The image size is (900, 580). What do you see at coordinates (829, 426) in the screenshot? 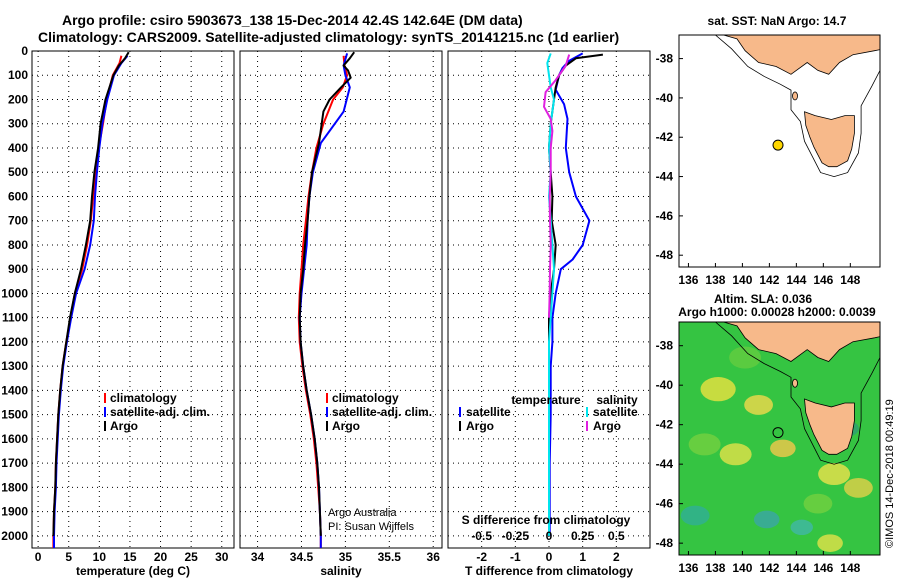
I see `land-tasmania` at bounding box center [829, 426].